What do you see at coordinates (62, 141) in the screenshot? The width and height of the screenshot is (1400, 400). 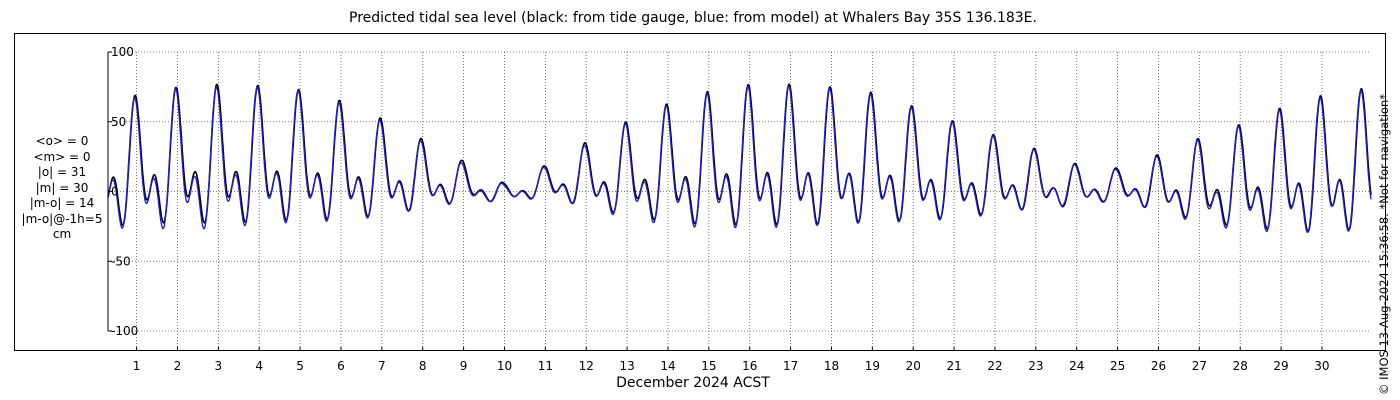 I see `stat-mean-observed: <o> = 0` at bounding box center [62, 141].